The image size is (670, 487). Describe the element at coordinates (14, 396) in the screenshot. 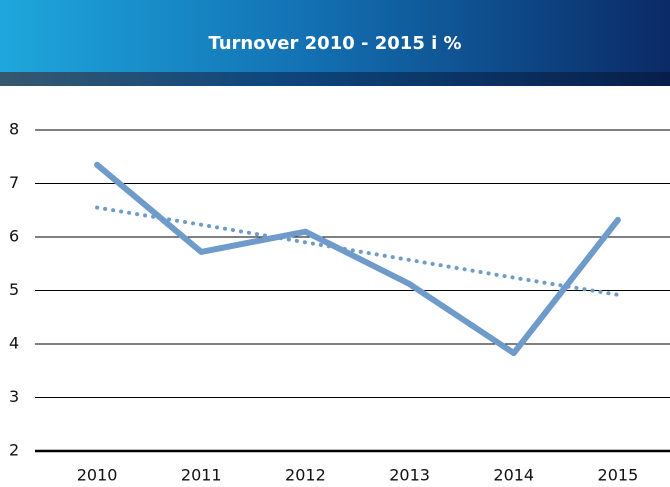

I see `y-tick-label: 3` at that location.